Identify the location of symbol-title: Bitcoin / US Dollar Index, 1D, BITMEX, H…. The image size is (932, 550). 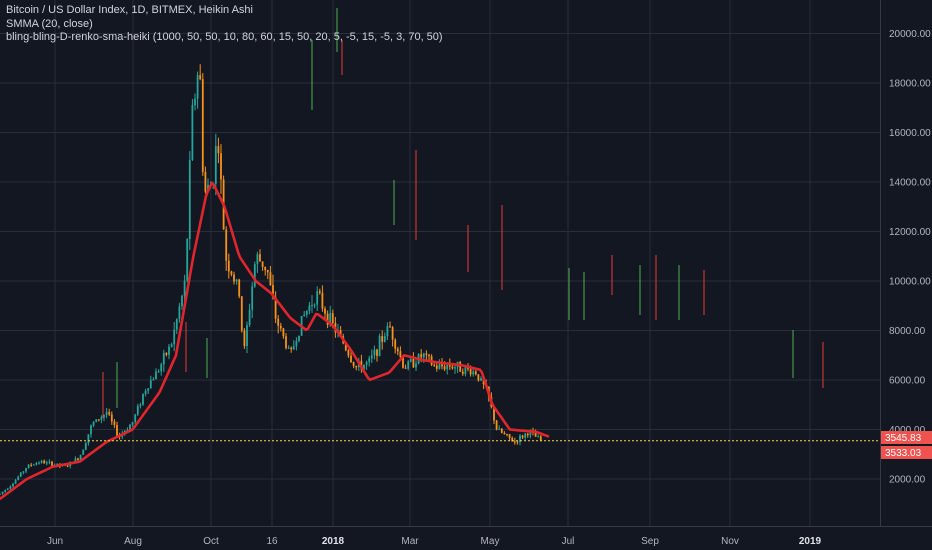
(129, 10).